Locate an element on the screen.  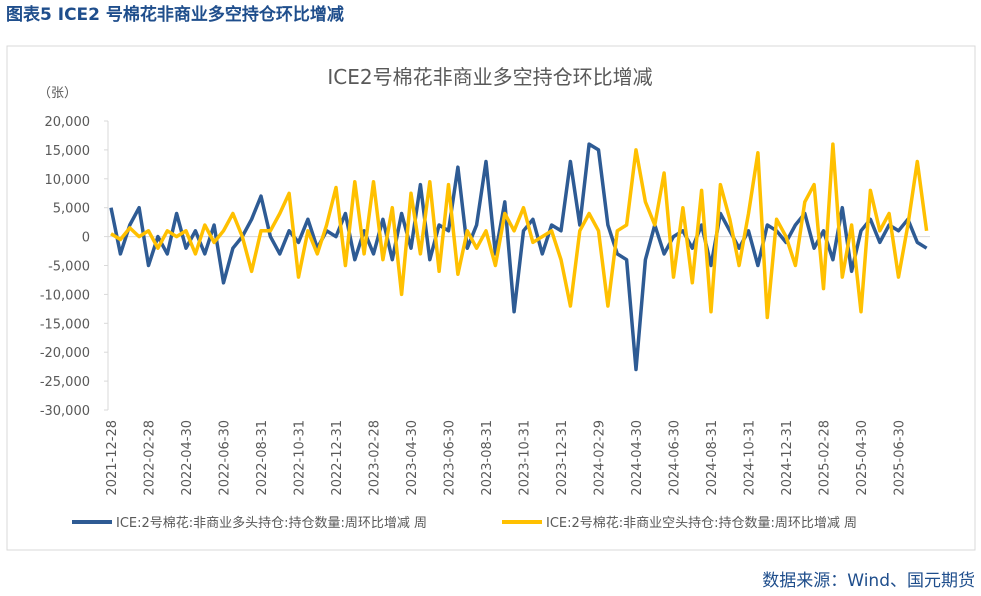
x-tick-label: 2025-02-28 is located at coordinates (825, 458).